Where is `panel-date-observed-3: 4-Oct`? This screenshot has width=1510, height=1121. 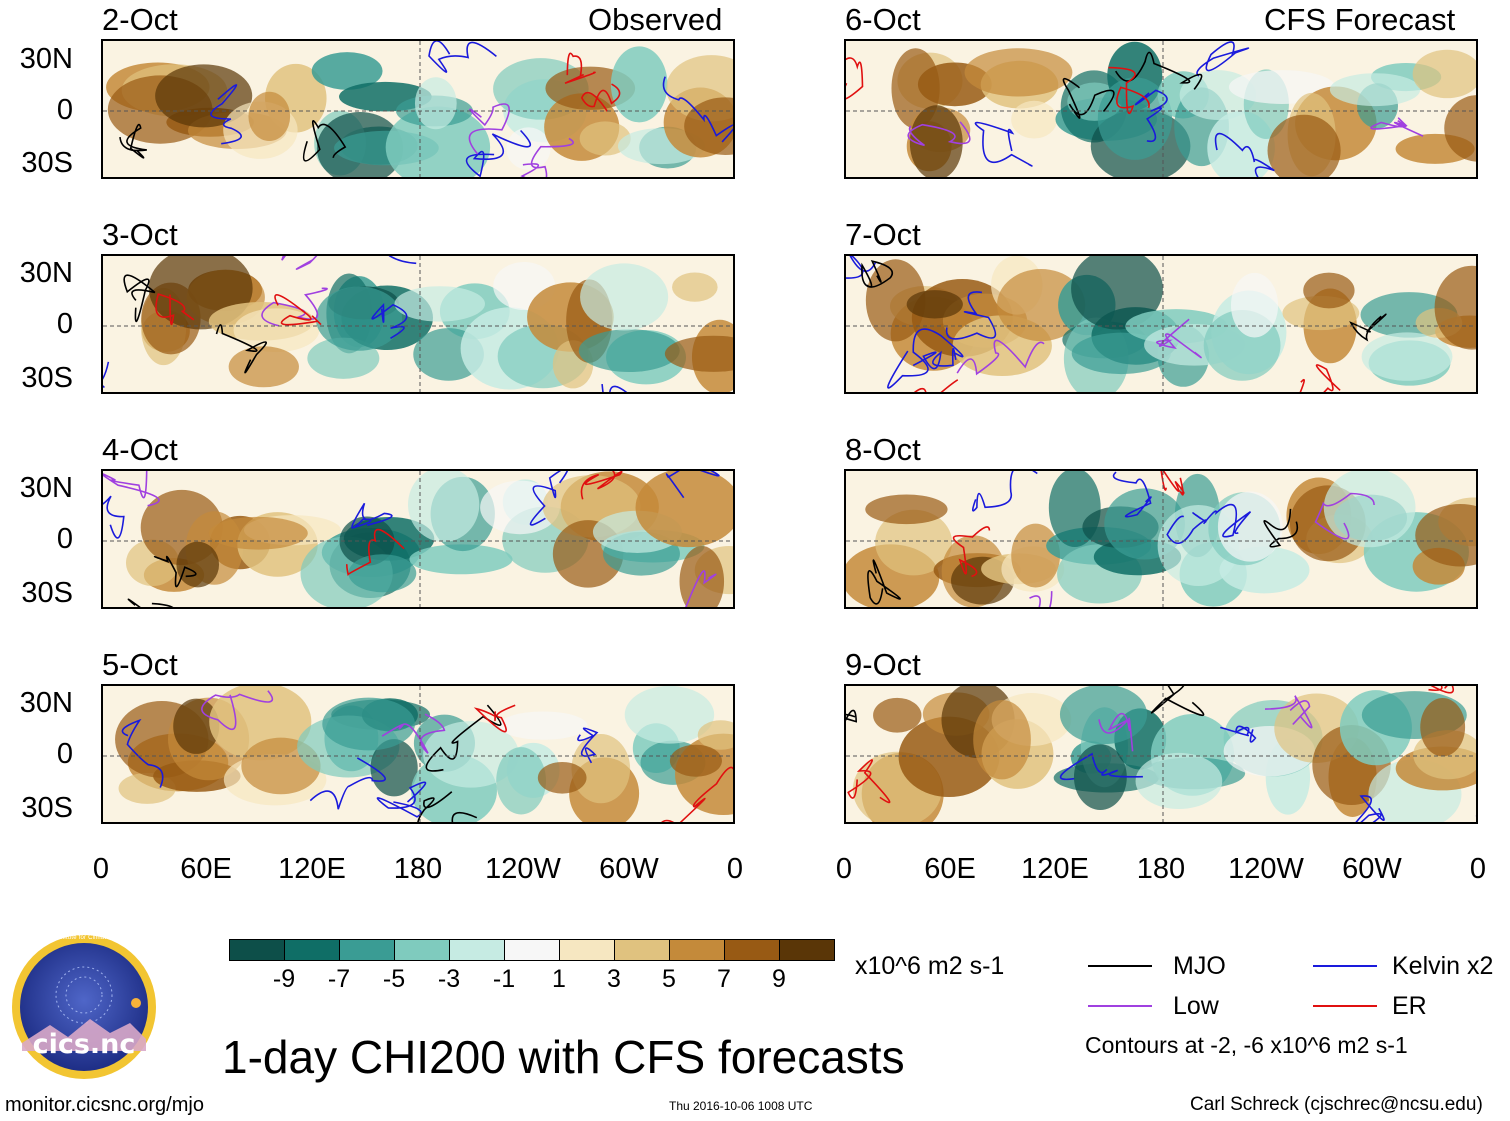 panel-date-observed-3: 4-Oct is located at coordinates (140, 449).